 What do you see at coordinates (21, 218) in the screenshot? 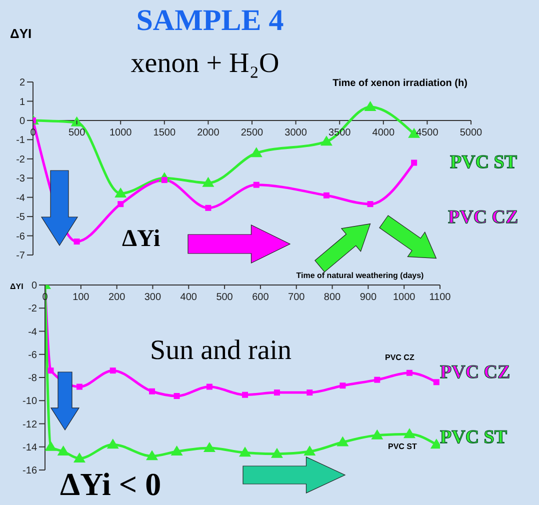
I see `y-tick-label: -5` at bounding box center [21, 218].